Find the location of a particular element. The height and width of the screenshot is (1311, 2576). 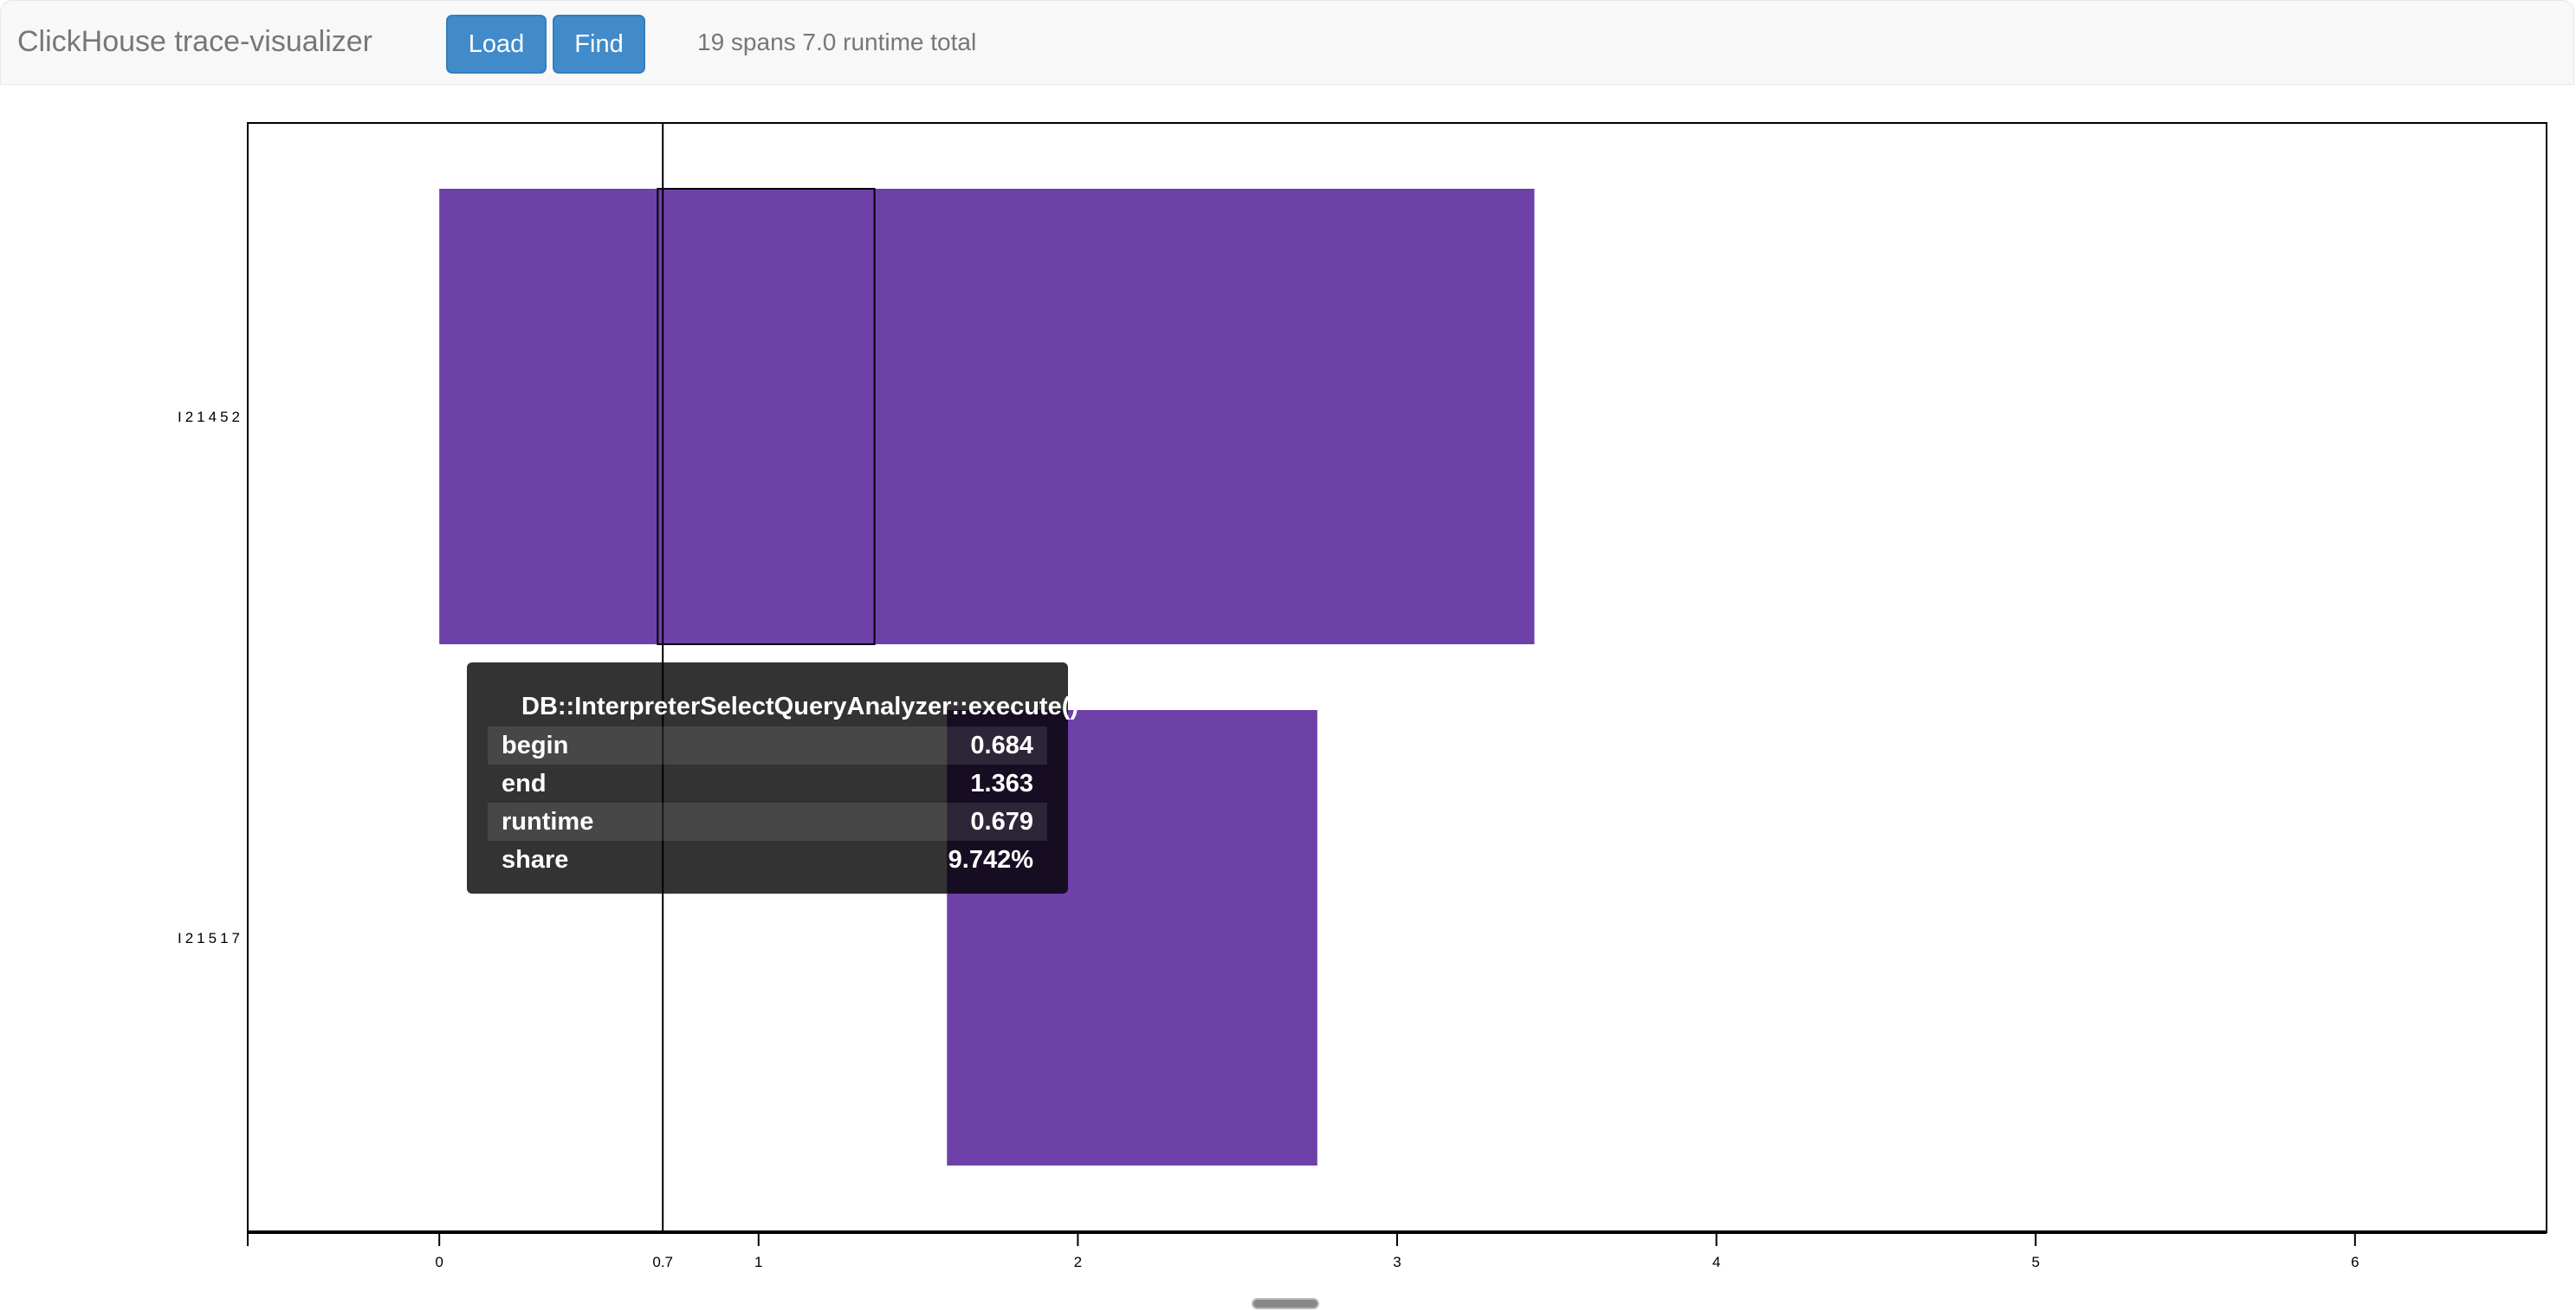

tooltip-row-runtime: runtime 0.679 is located at coordinates (767, 822).